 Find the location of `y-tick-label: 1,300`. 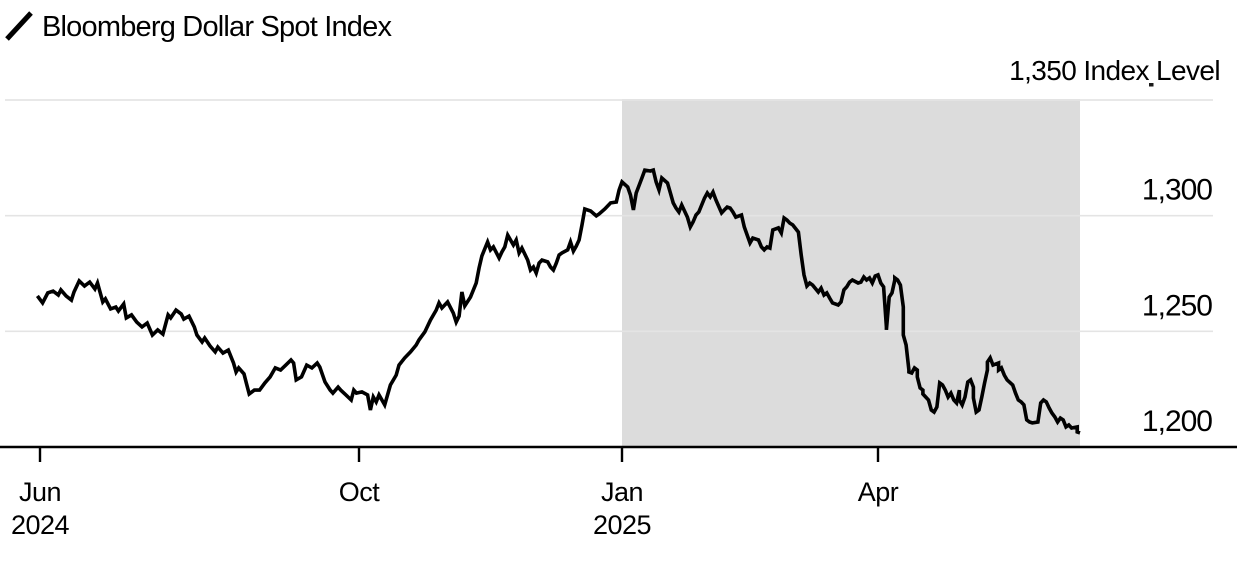

y-tick-label: 1,300 is located at coordinates (1177, 190).